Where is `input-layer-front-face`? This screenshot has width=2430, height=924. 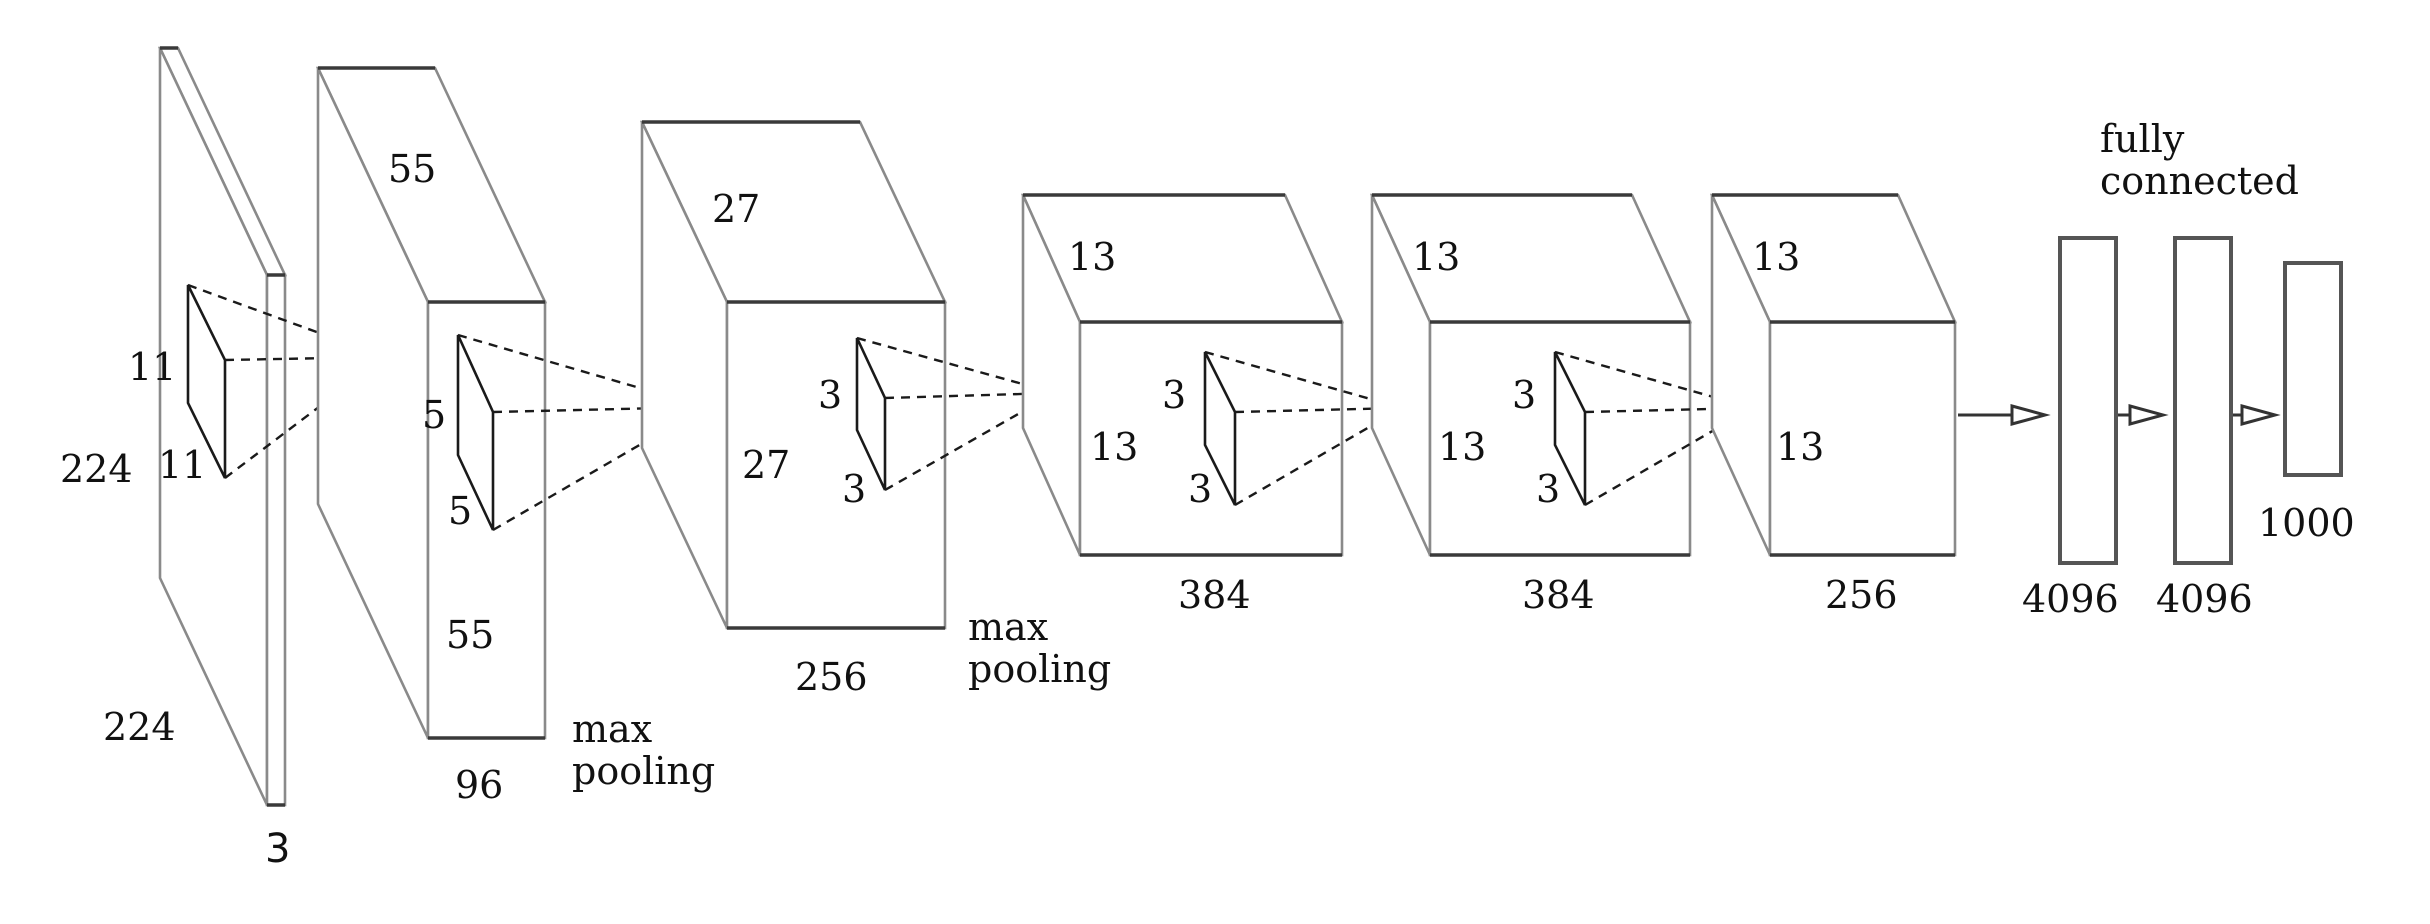
input-layer-front-face is located at coordinates (276, 540).